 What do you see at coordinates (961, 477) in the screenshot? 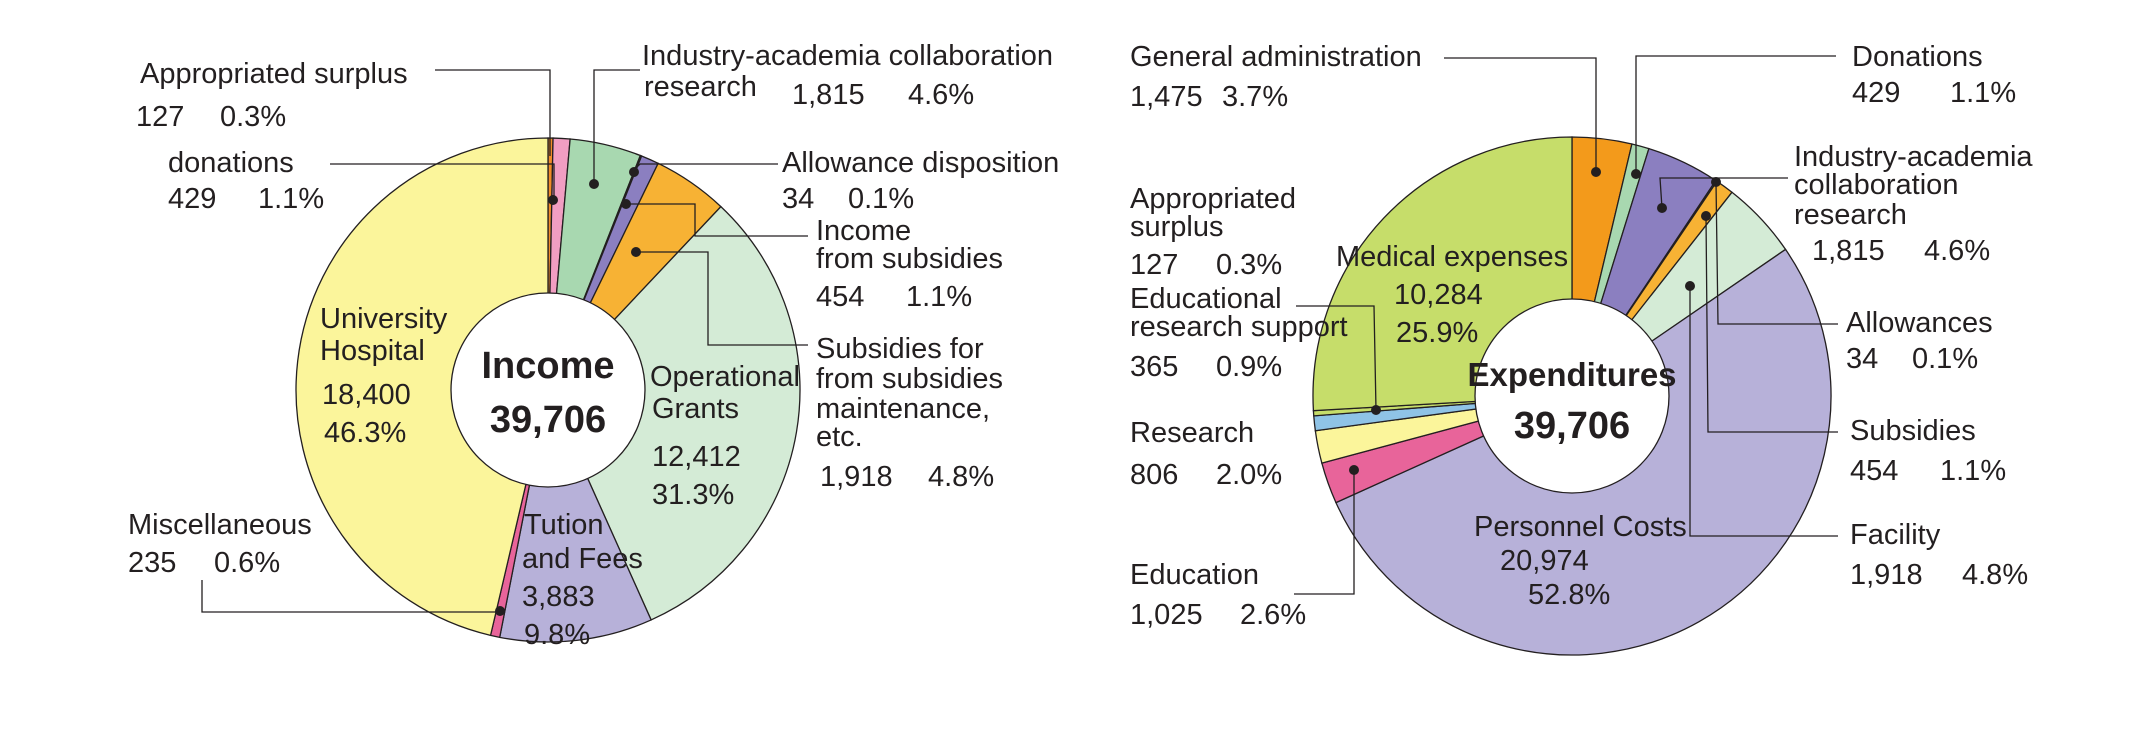
I see `label-subsidies-for-pct: 4.8%` at bounding box center [961, 477].